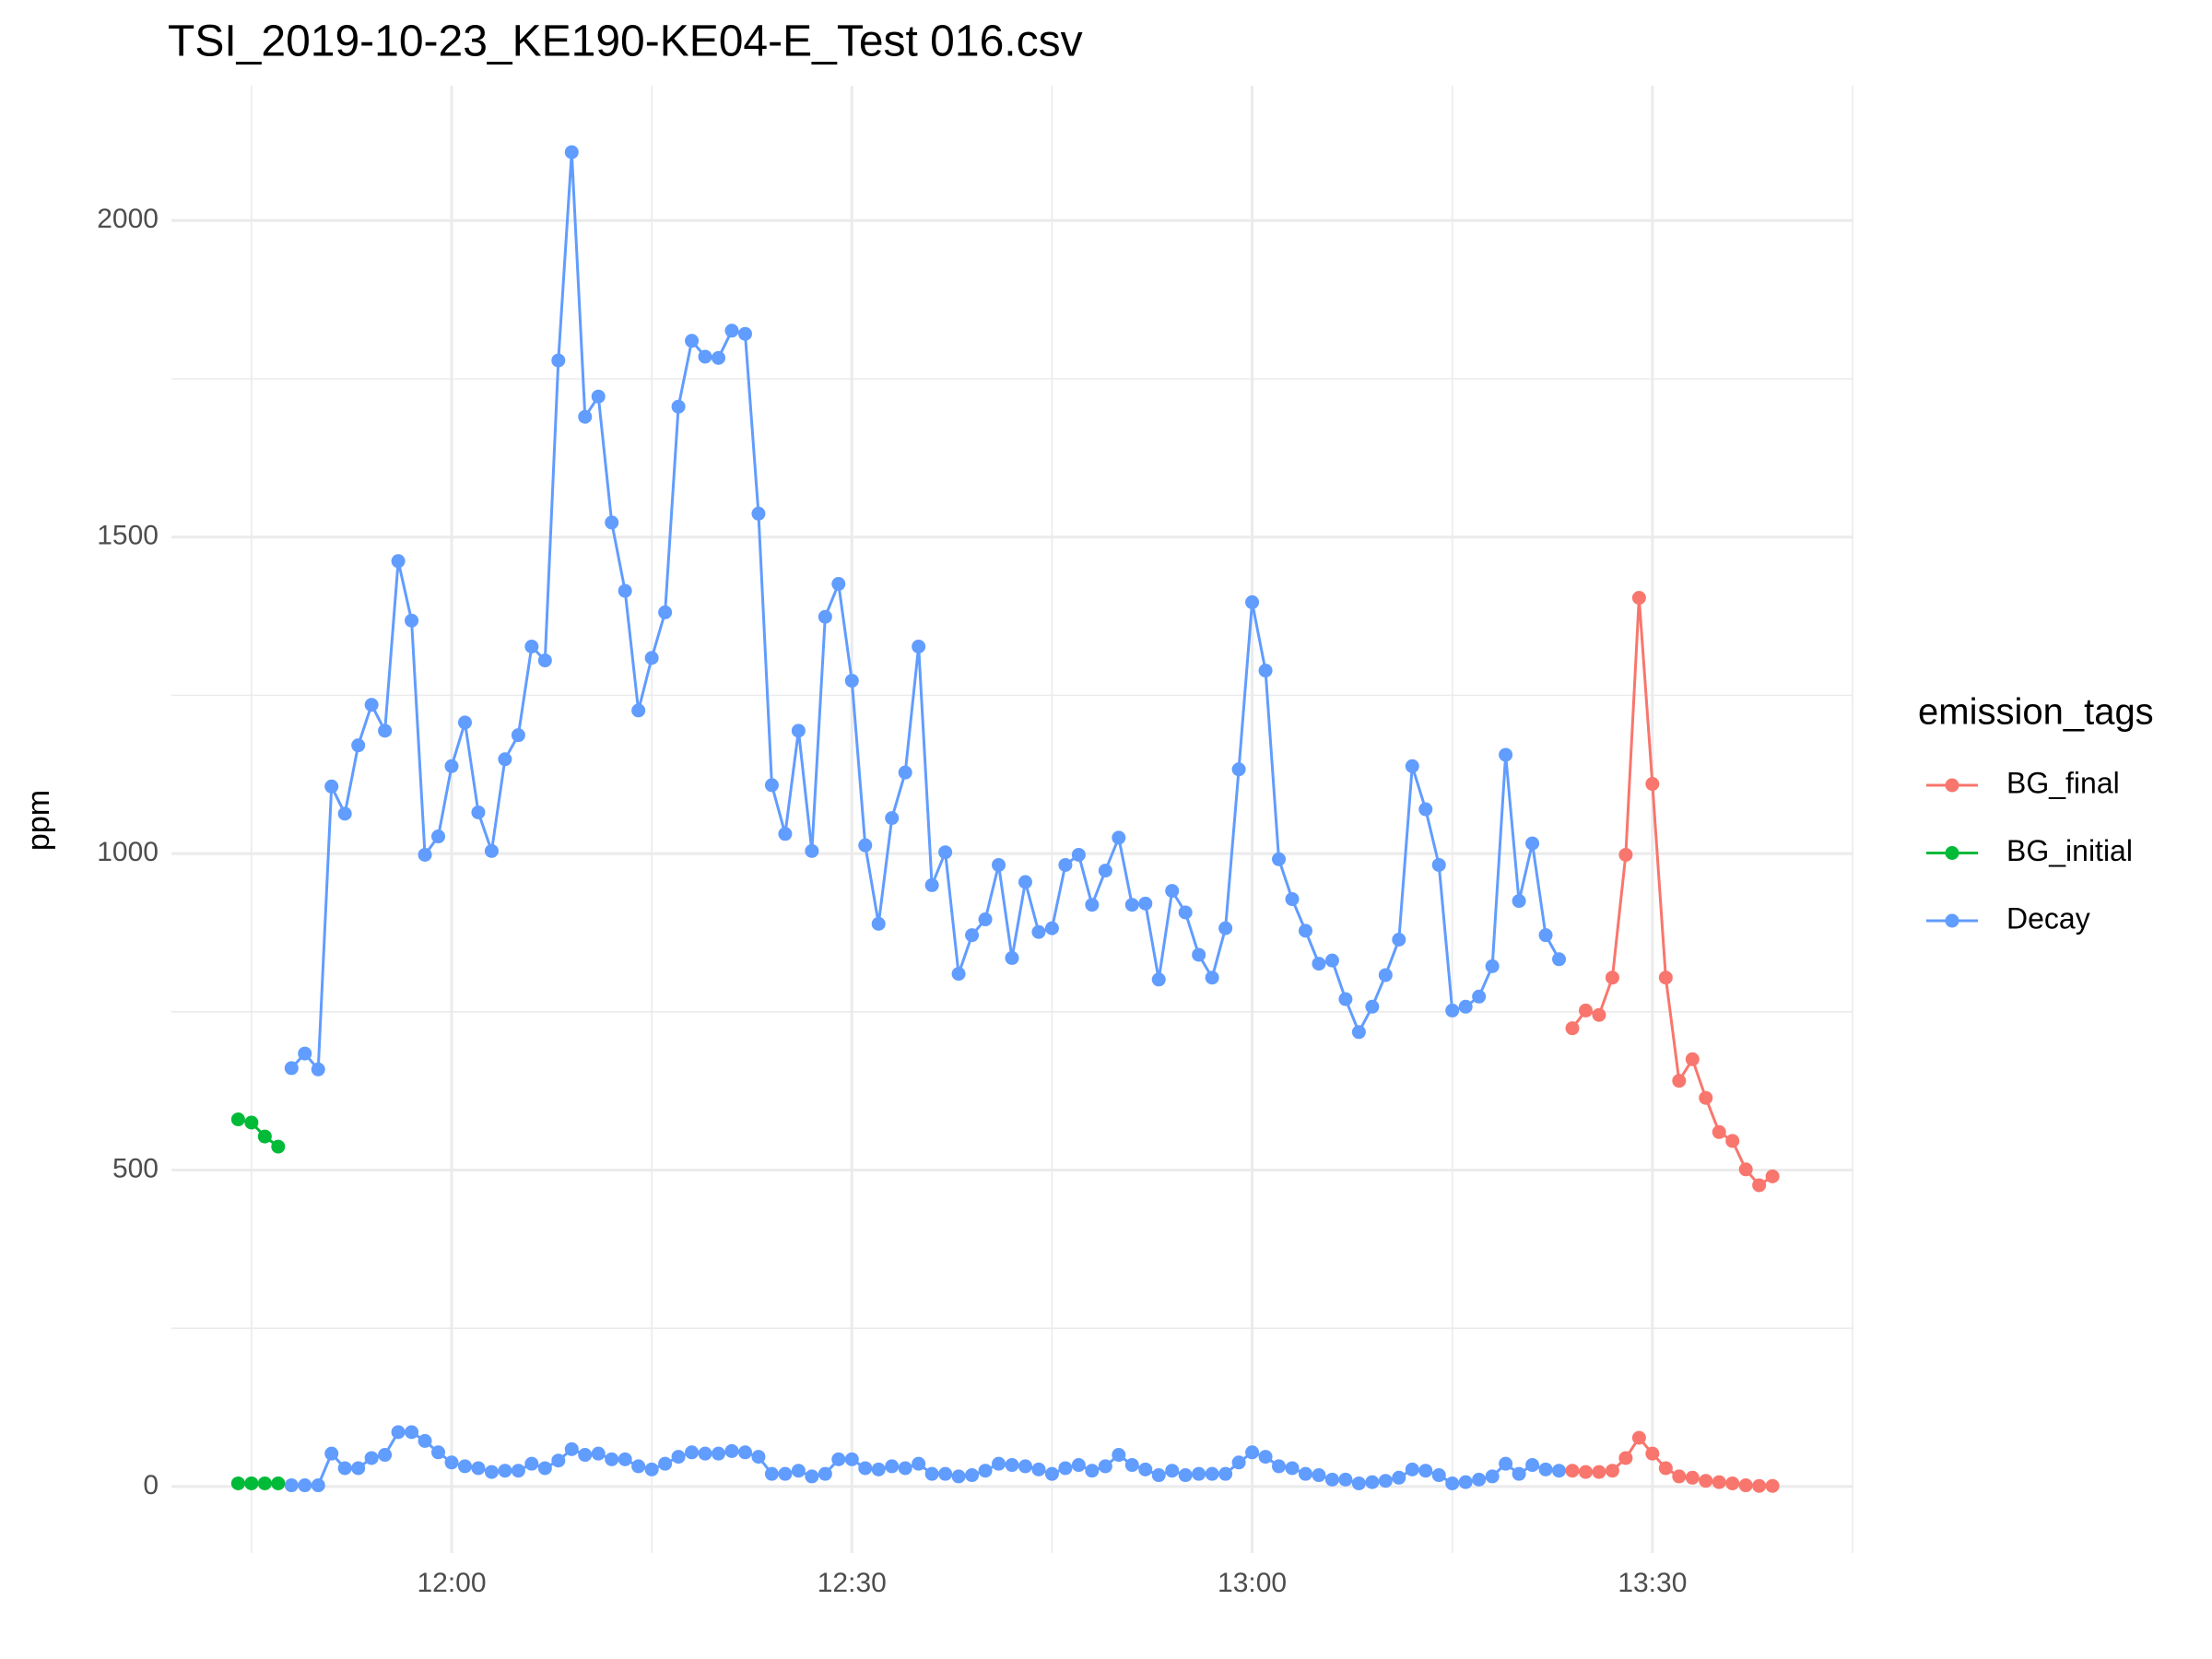  What do you see at coordinates (451, 1583) in the screenshot?
I see `x-tick-label: 12:00` at bounding box center [451, 1583].